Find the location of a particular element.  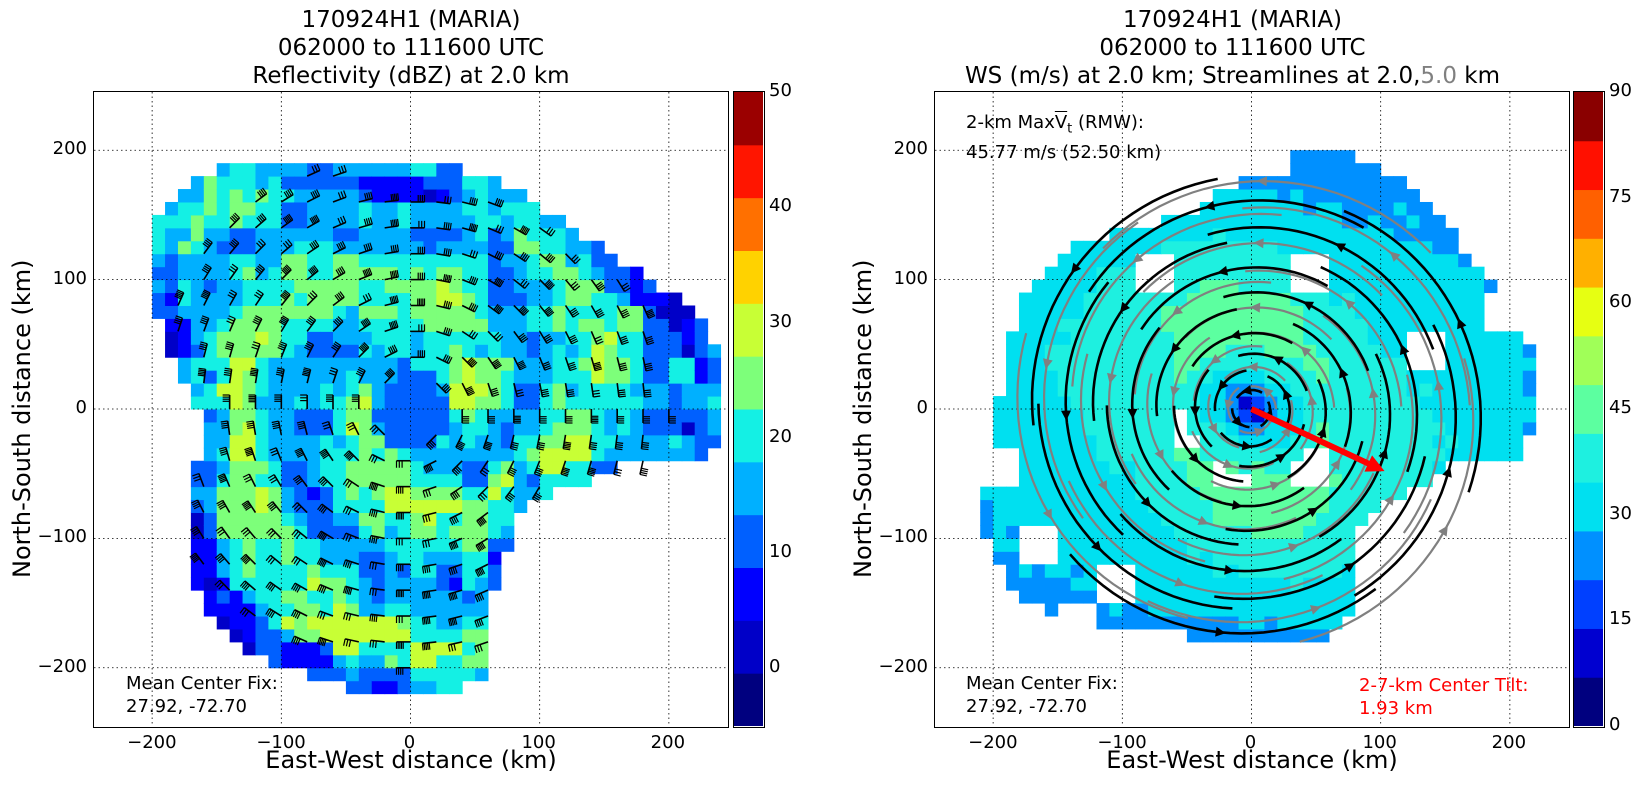

right-title-line3b: 5.0 is located at coordinates (1438, 76).